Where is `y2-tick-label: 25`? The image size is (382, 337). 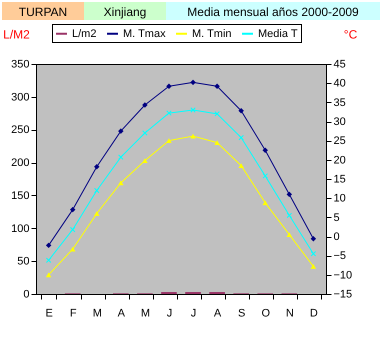
y2-tick-label: 25 is located at coordinates (340, 141).